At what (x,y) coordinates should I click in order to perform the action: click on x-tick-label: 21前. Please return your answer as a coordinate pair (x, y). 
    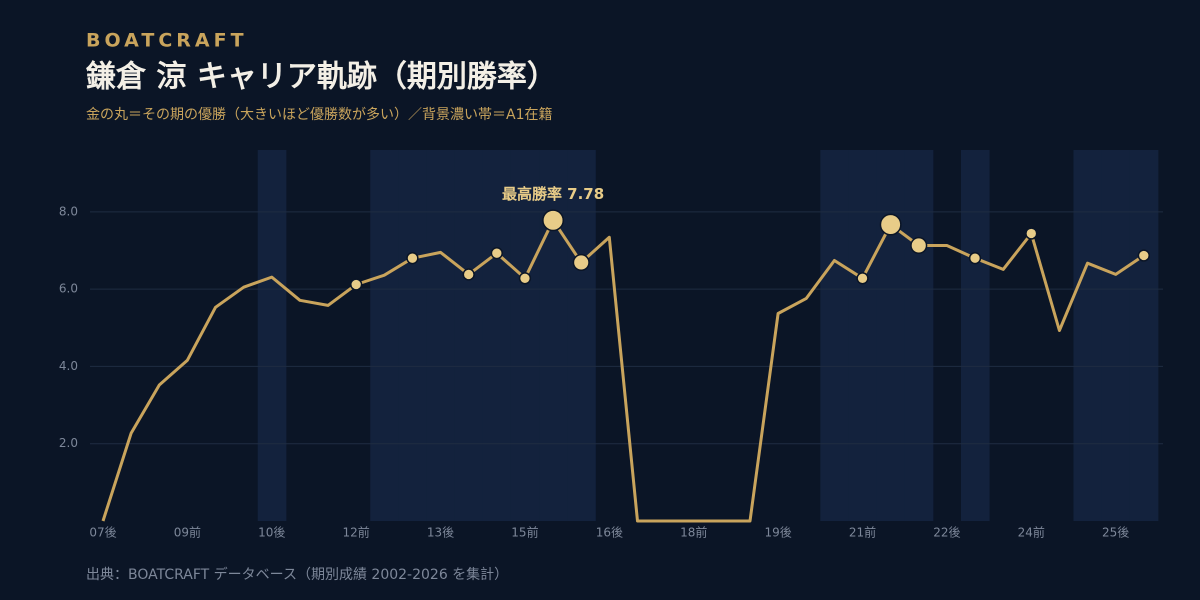
    Looking at the image, I should click on (862, 532).